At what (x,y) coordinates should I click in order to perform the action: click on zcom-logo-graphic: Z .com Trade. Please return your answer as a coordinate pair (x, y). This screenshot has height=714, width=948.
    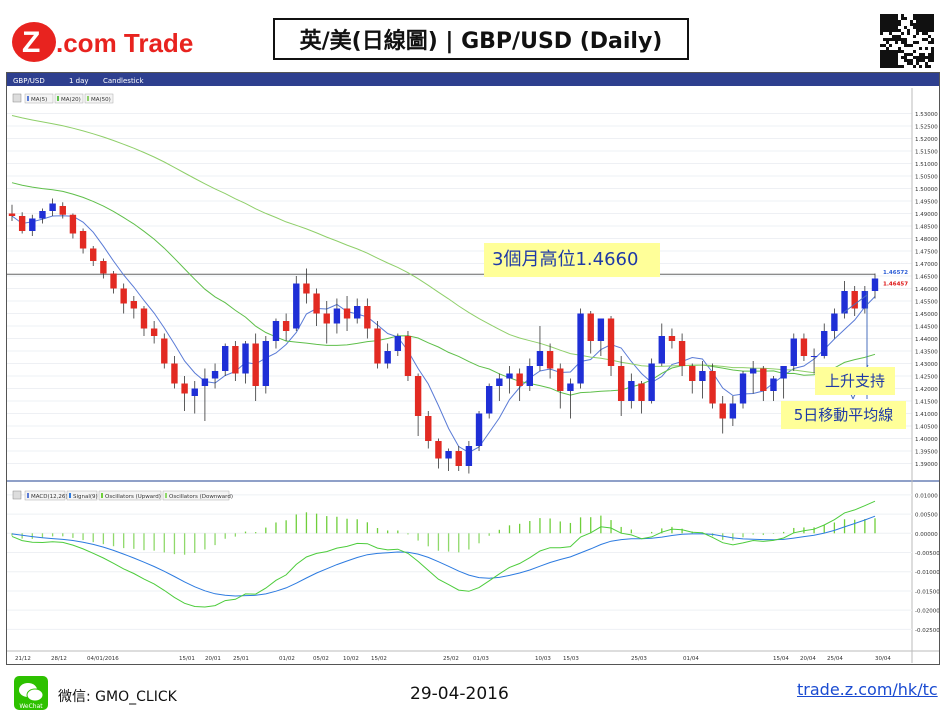
    Looking at the image, I should click on (102, 42).